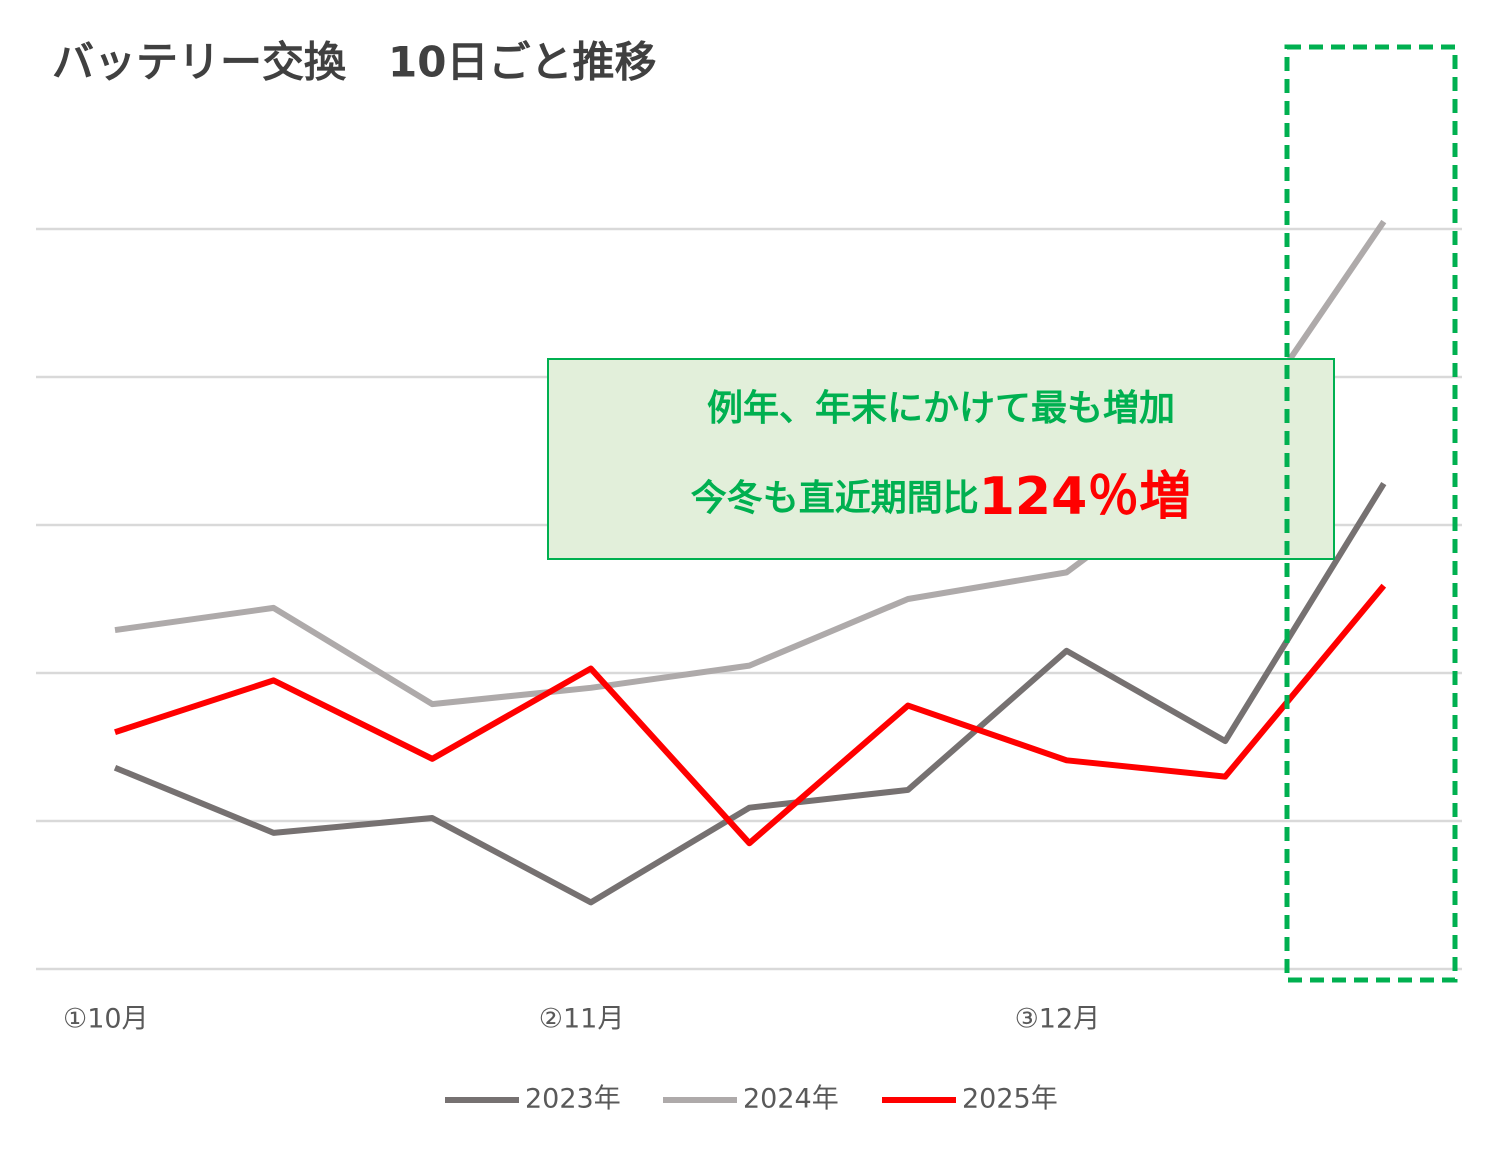 Image resolution: width=1502 pixels, height=1156 pixels. Describe the element at coordinates (941, 459) in the screenshot. I see `annotation-box` at that location.